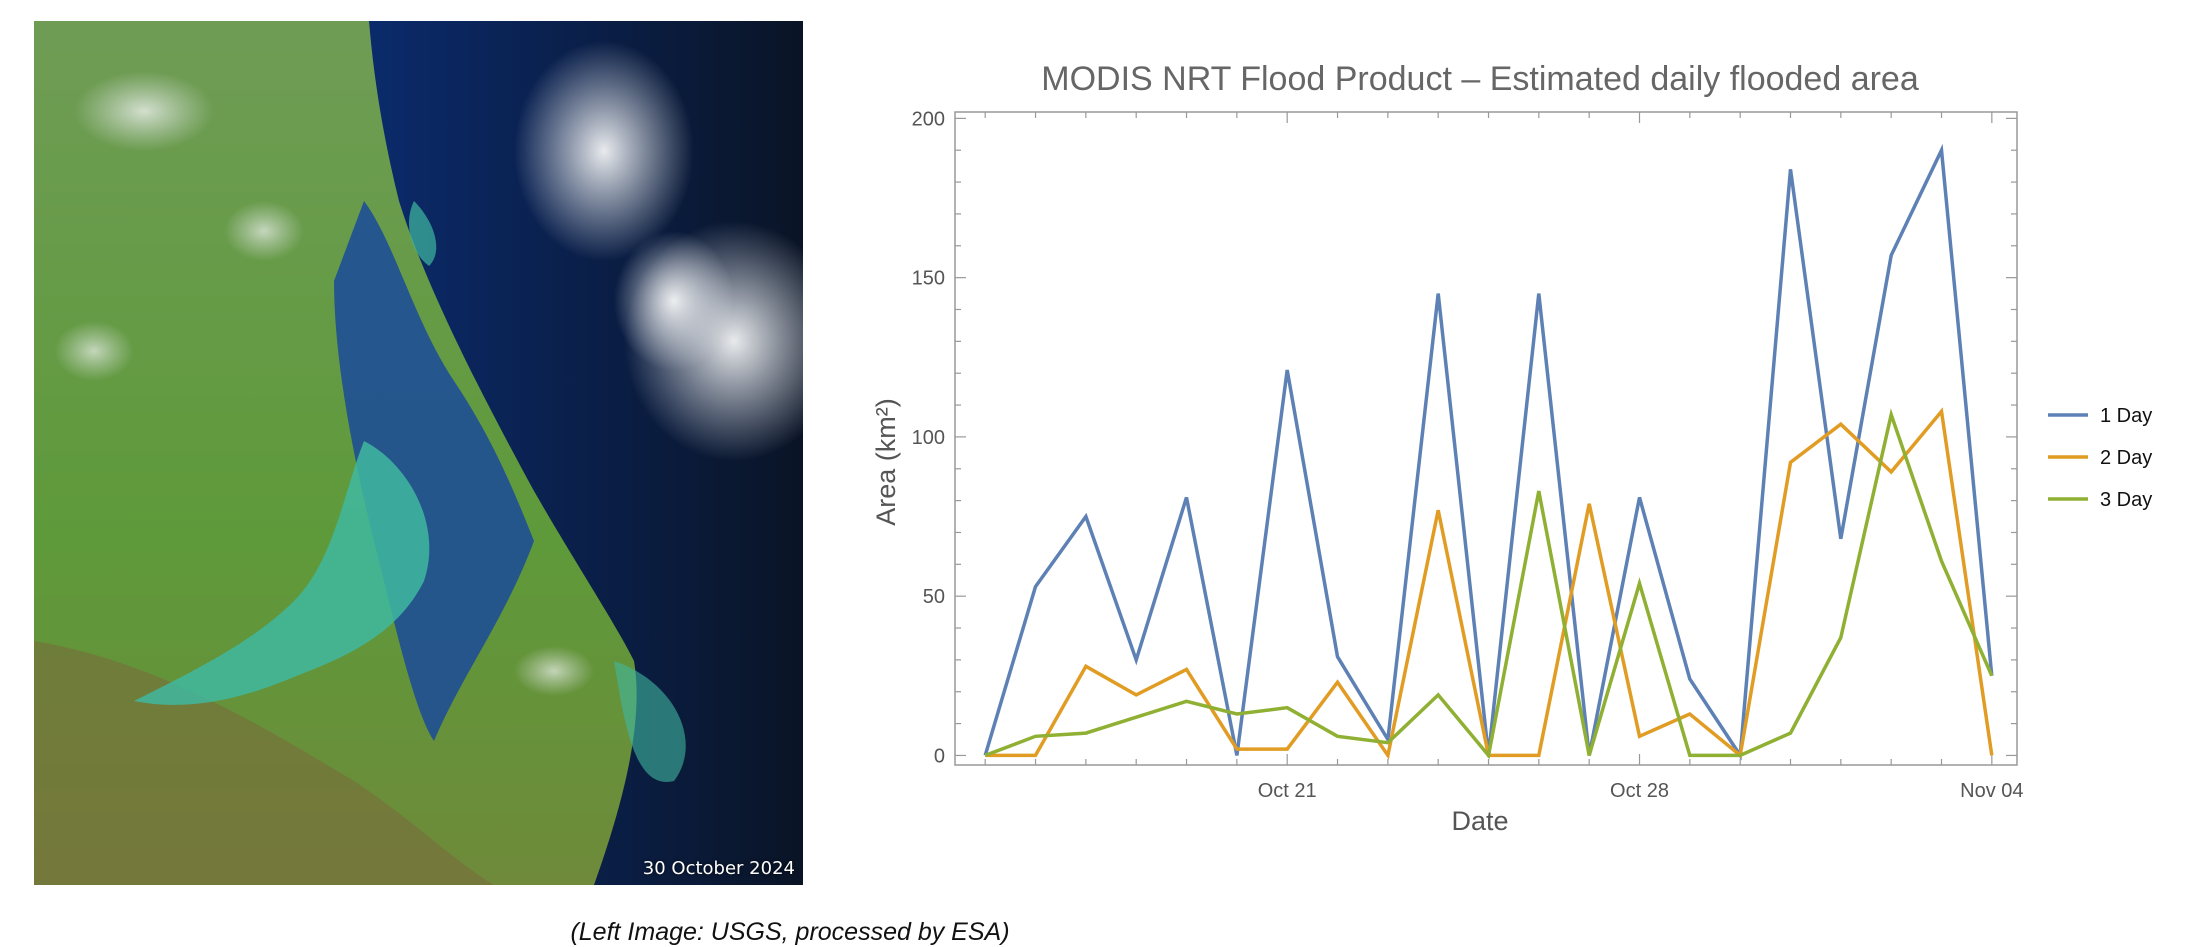  I want to click on legend-label: 1 Day, so click(2126, 416).